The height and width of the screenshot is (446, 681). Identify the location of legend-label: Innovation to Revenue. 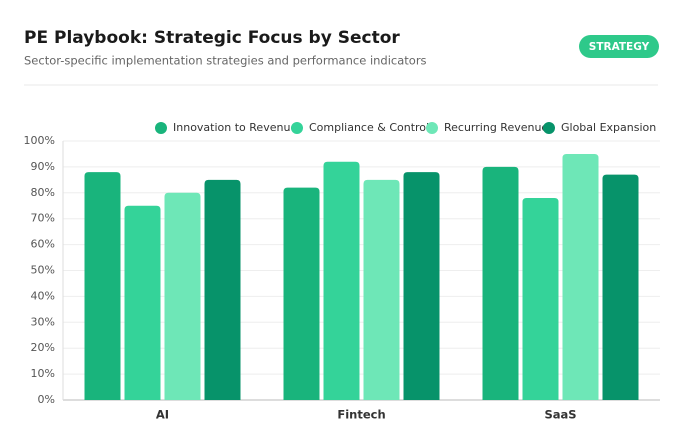
(235, 127).